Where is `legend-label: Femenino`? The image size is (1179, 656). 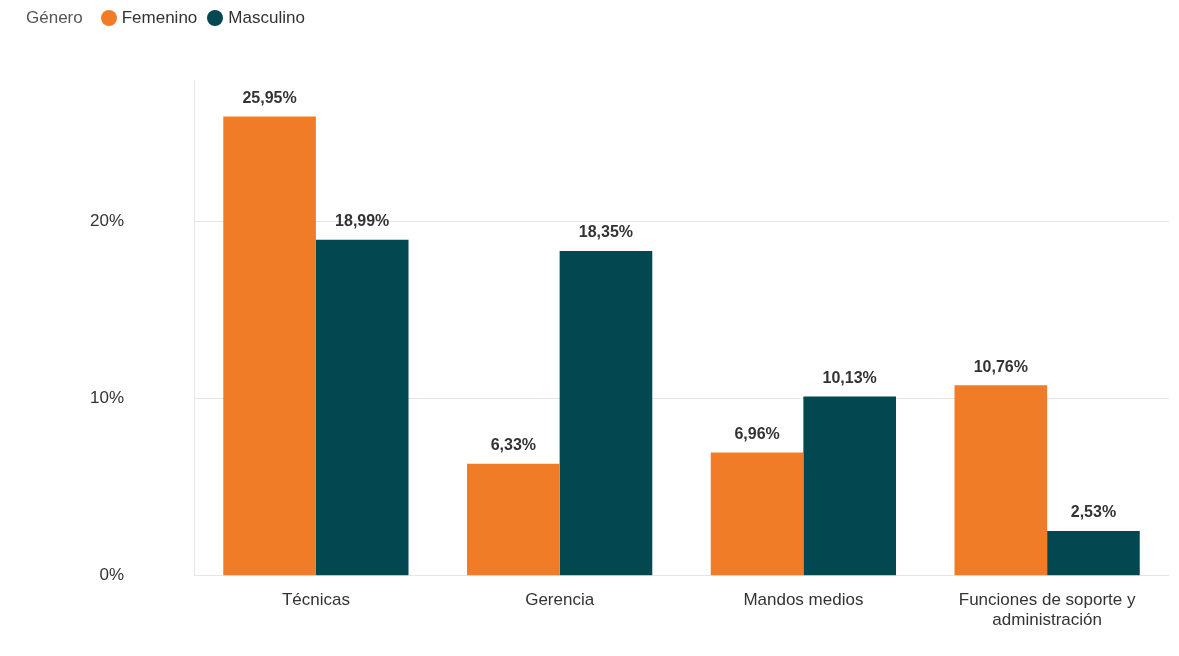 legend-label: Femenino is located at coordinates (159, 18).